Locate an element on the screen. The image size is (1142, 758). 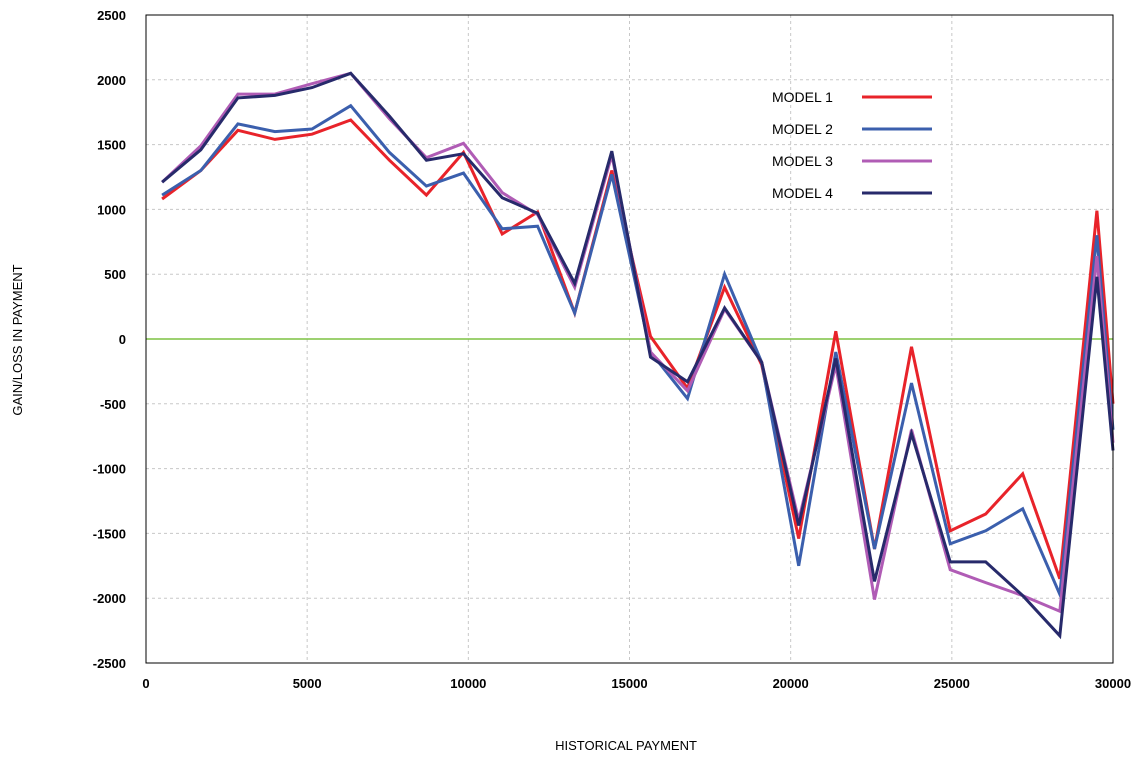
y-tick-label: -500 is located at coordinates (113, 404).